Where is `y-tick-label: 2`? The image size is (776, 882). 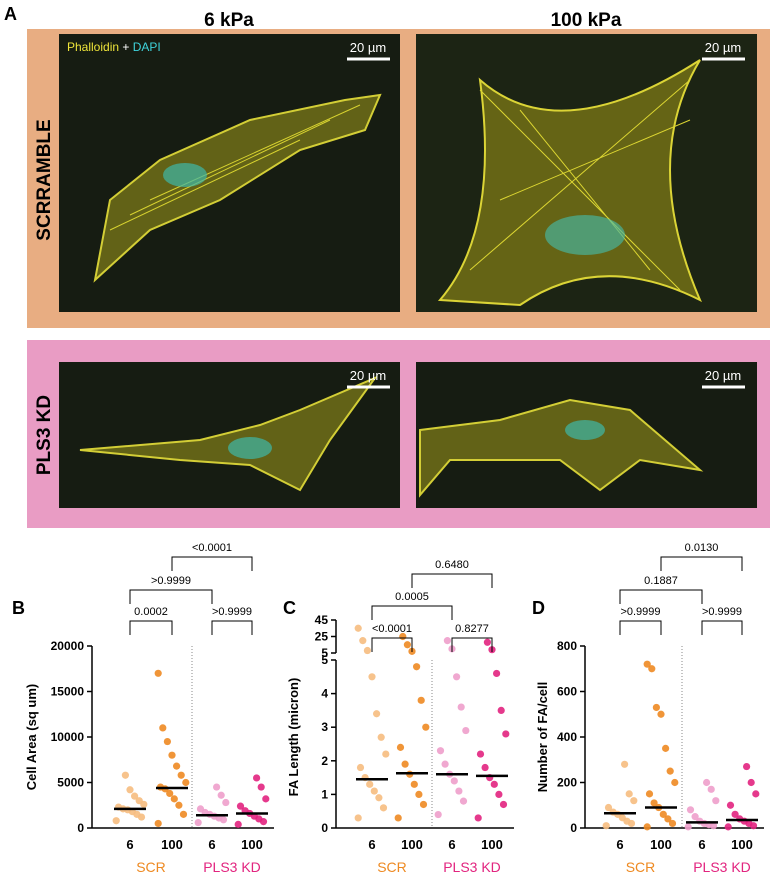 y-tick-label: 2 is located at coordinates (324, 761).